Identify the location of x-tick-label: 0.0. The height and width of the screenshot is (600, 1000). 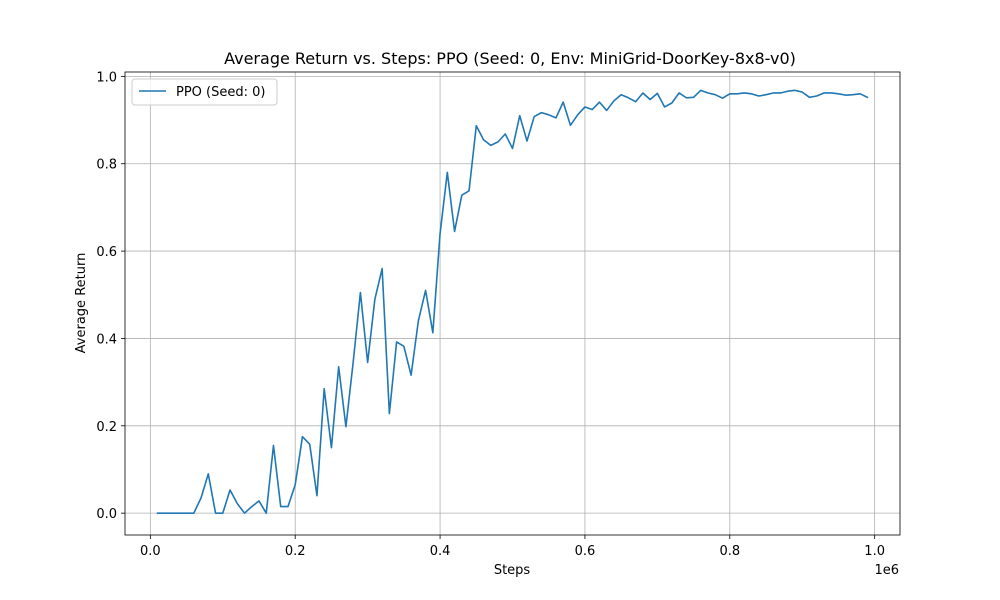
(150, 551).